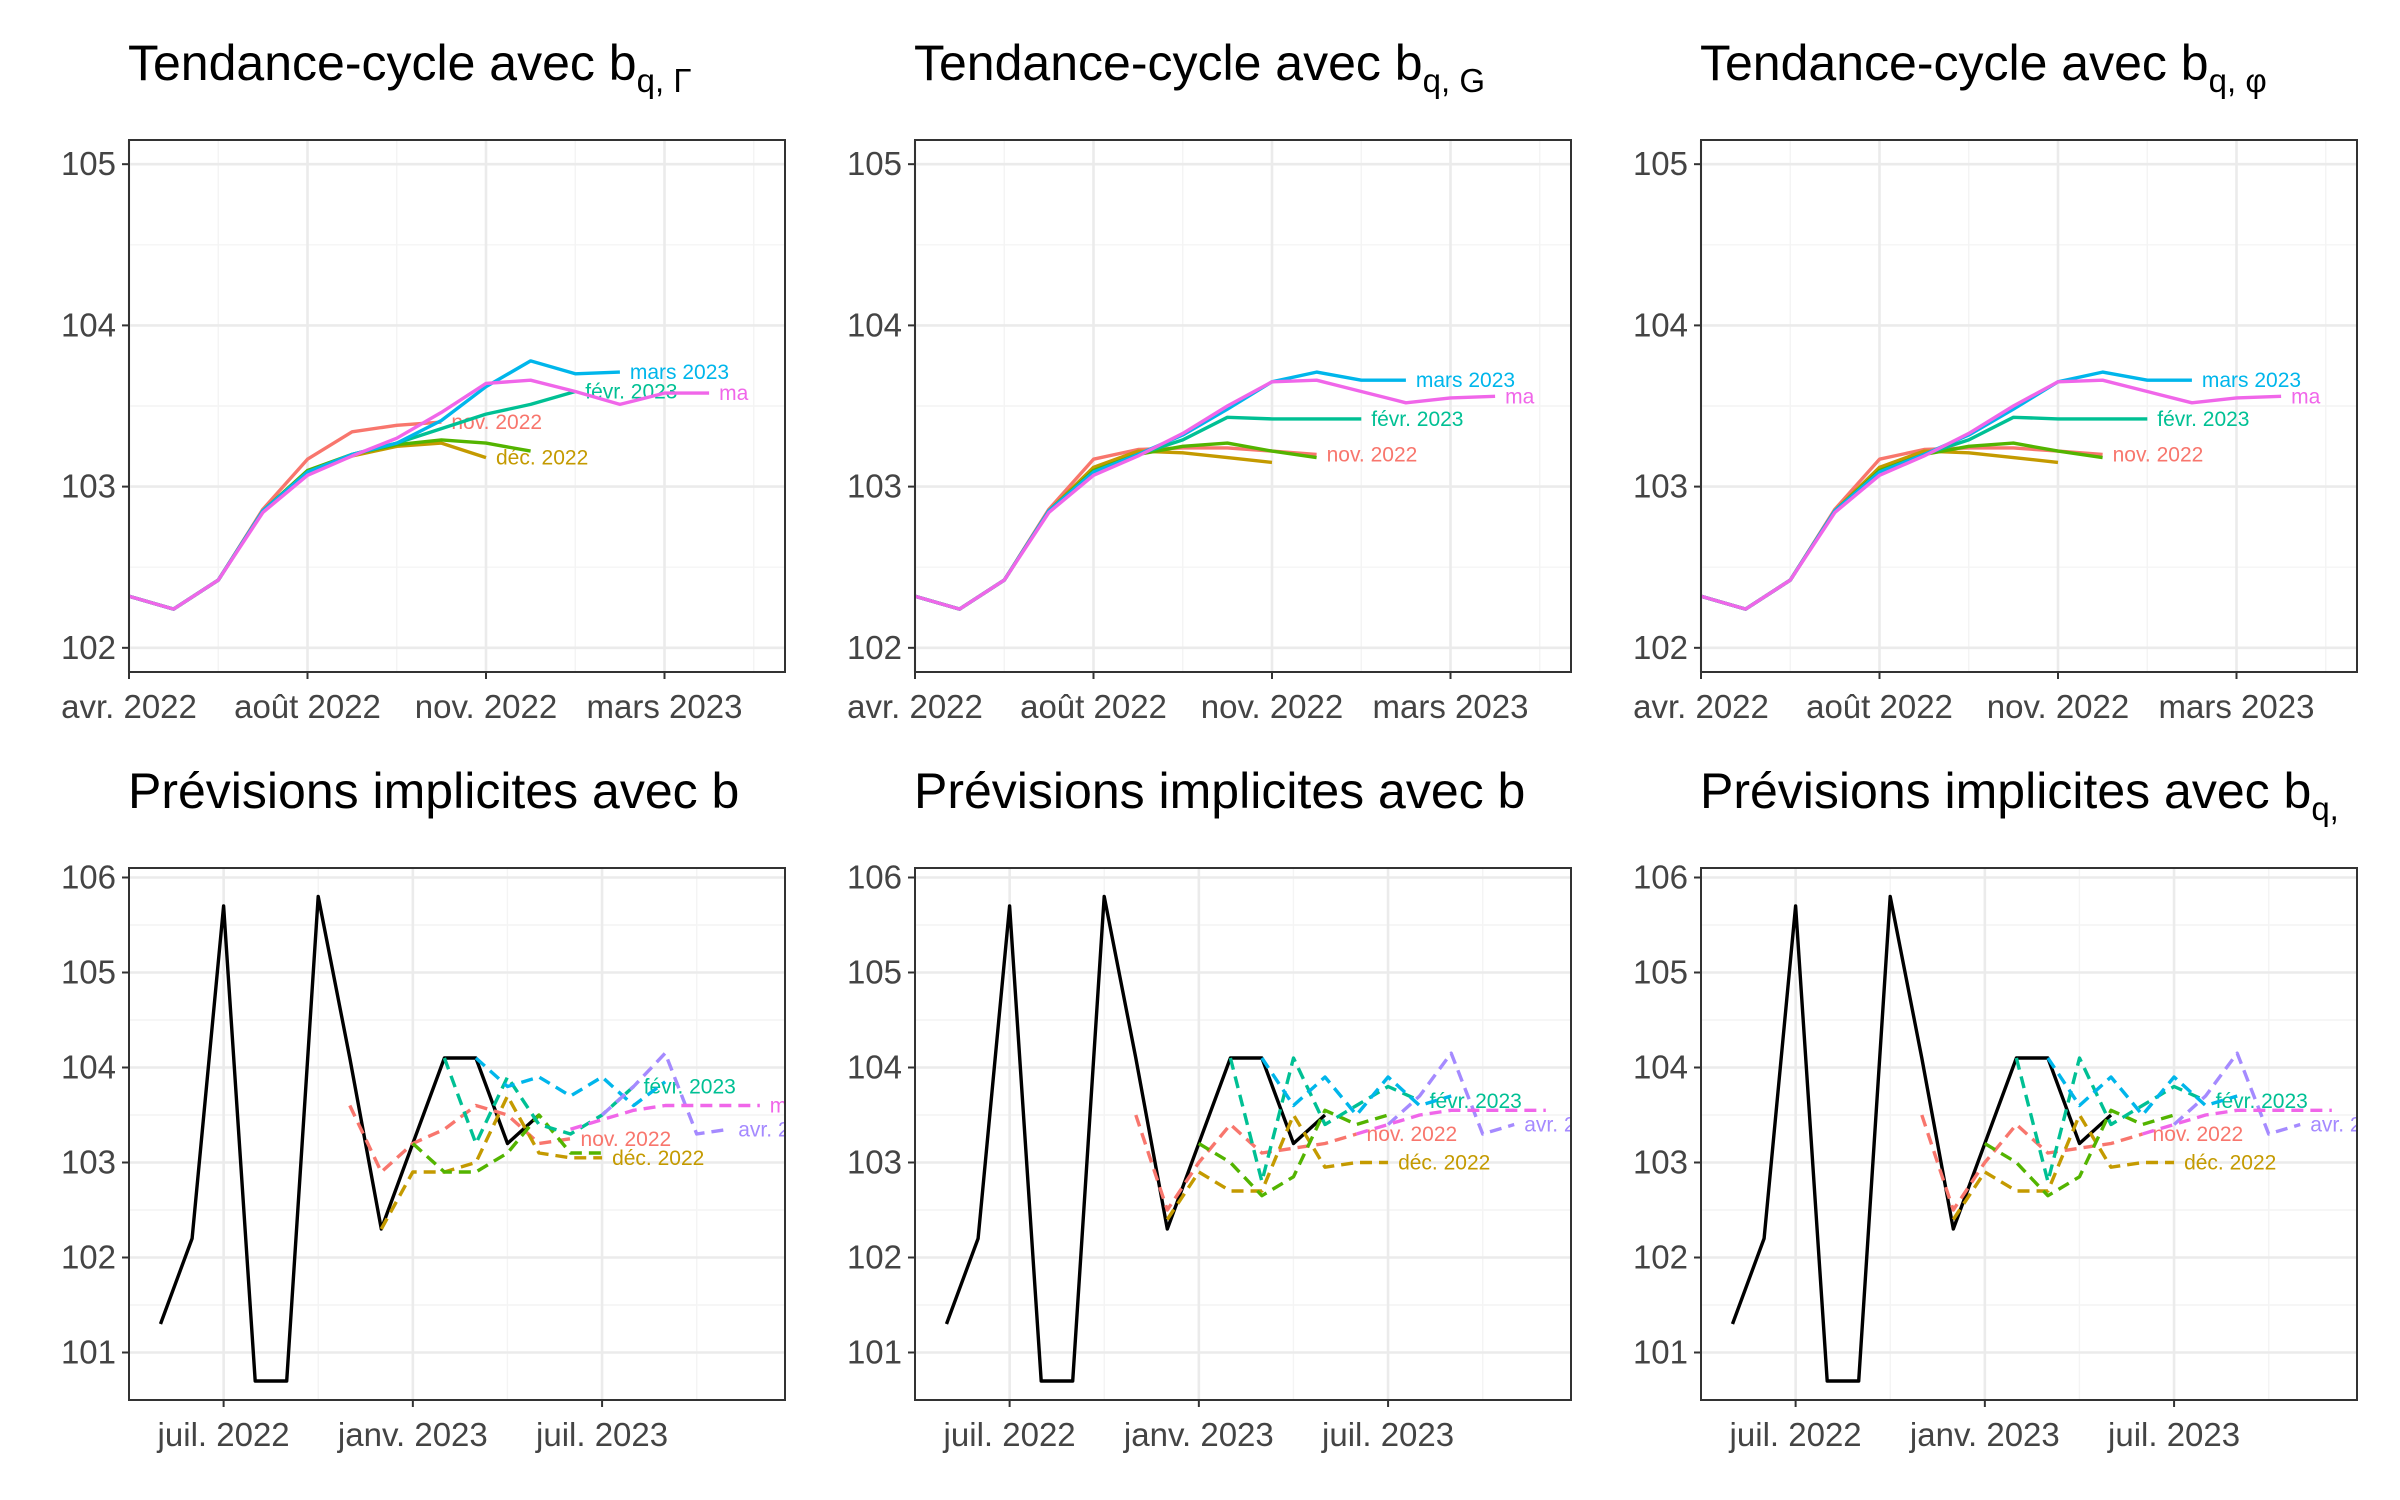 The image size is (2400, 1500). I want to click on chart-title: Prévisions implicites avec b, so click(468, 795).